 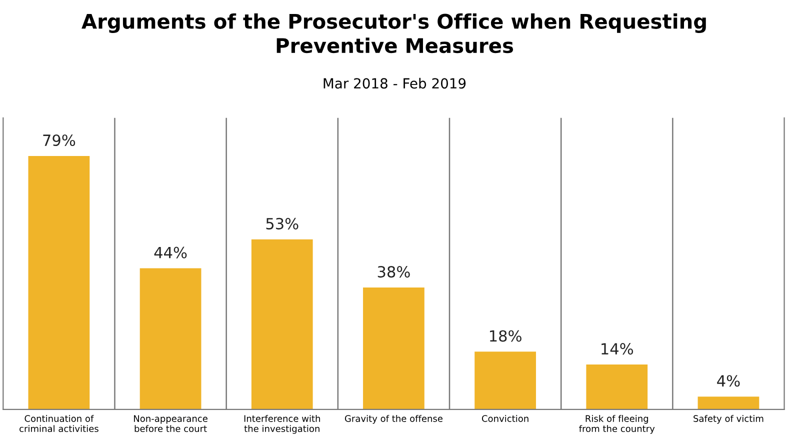 I want to click on data-label: 53%, so click(x=282, y=224).